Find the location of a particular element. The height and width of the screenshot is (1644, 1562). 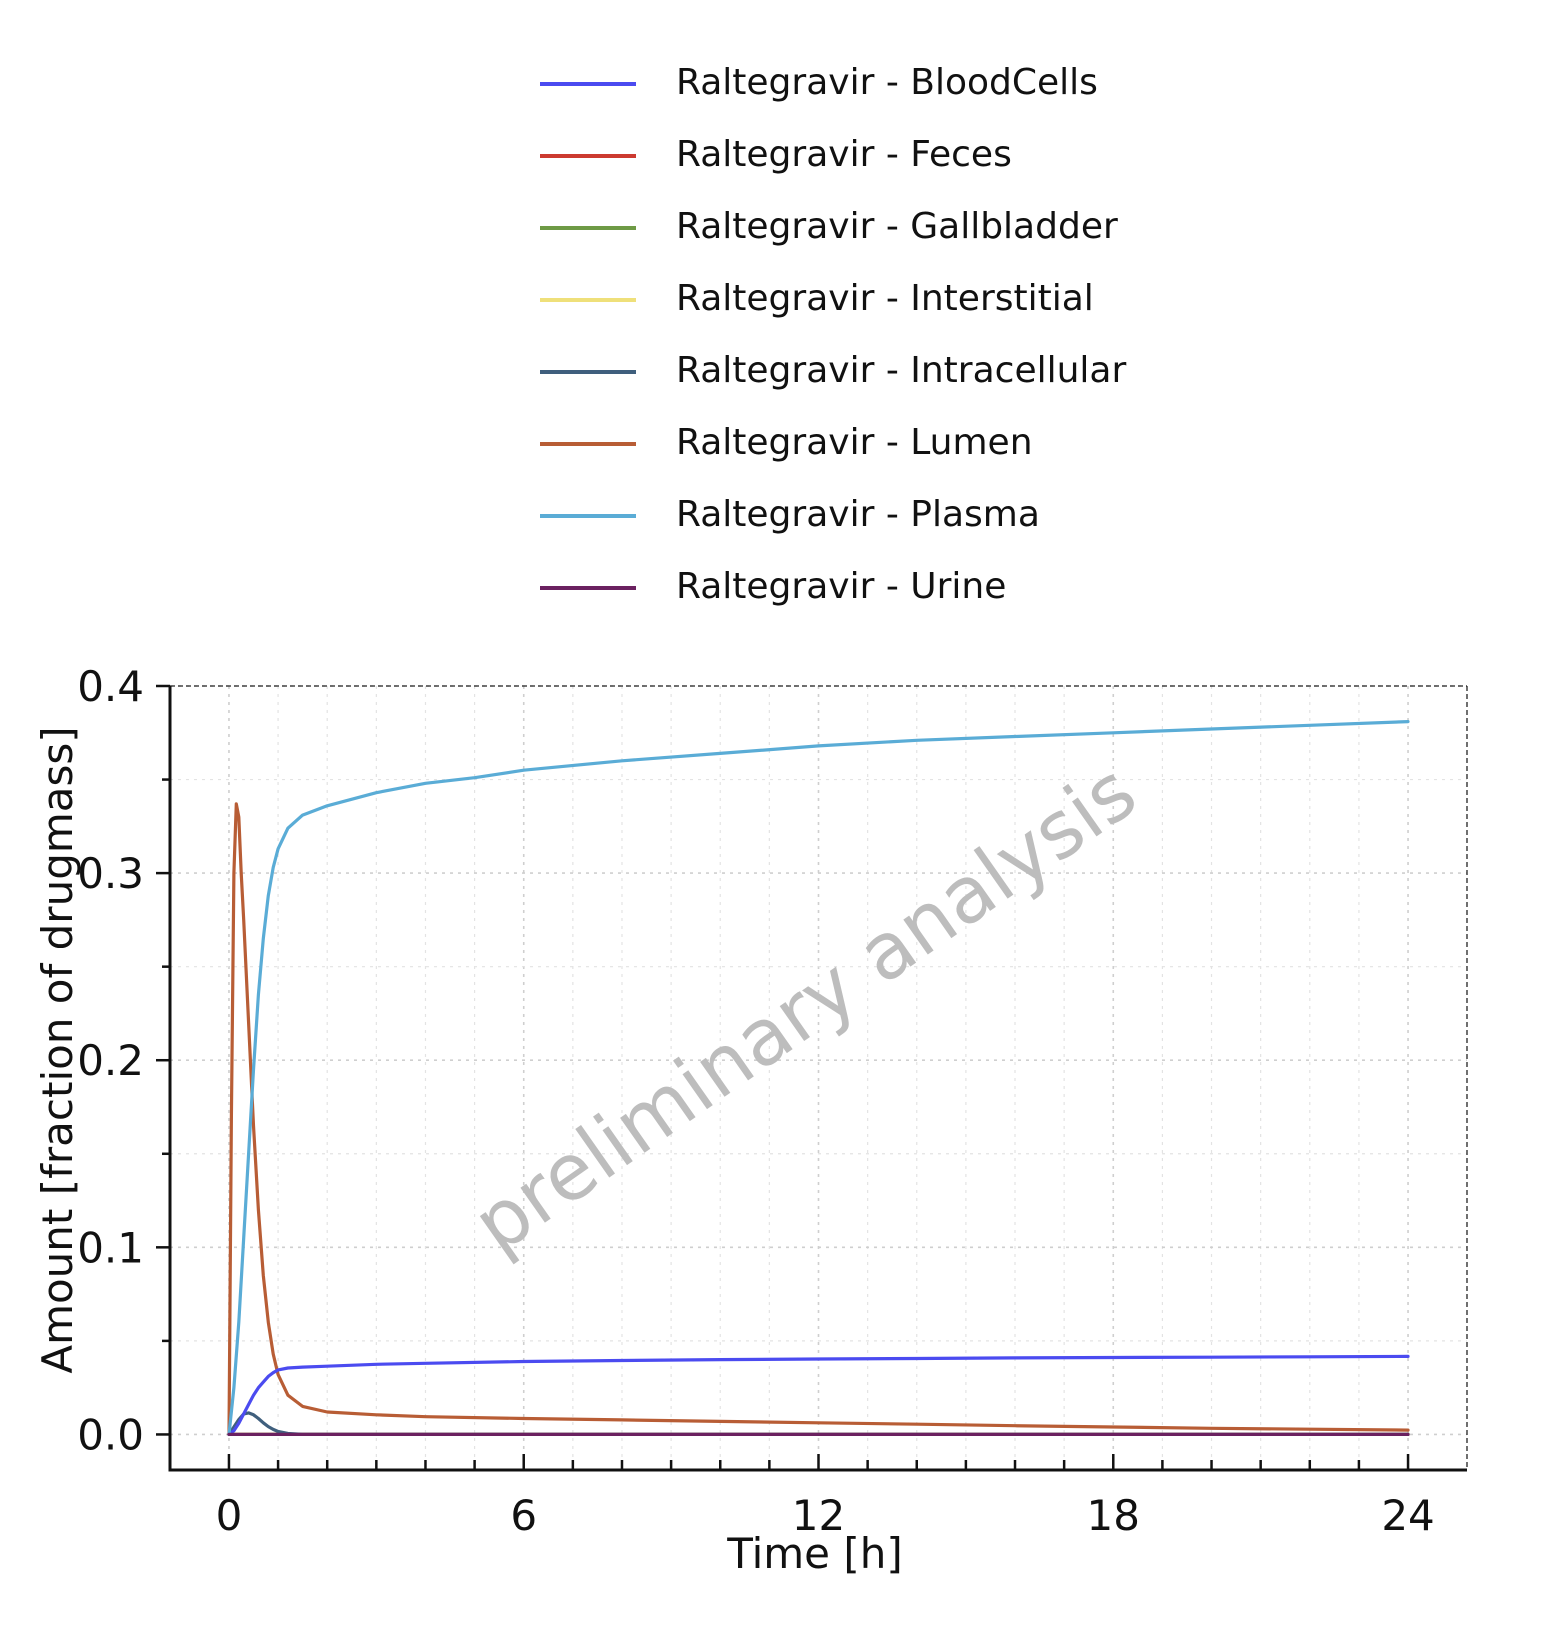

x-tick-label: 0 is located at coordinates (229, 1515).